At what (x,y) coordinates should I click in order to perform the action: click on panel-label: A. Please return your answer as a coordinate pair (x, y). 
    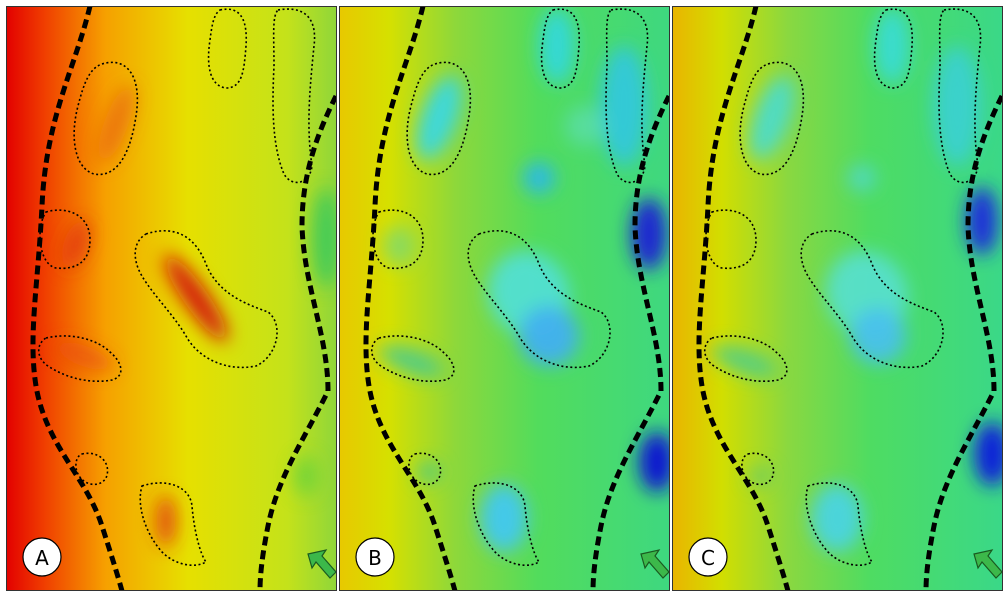
    Looking at the image, I should click on (42, 558).